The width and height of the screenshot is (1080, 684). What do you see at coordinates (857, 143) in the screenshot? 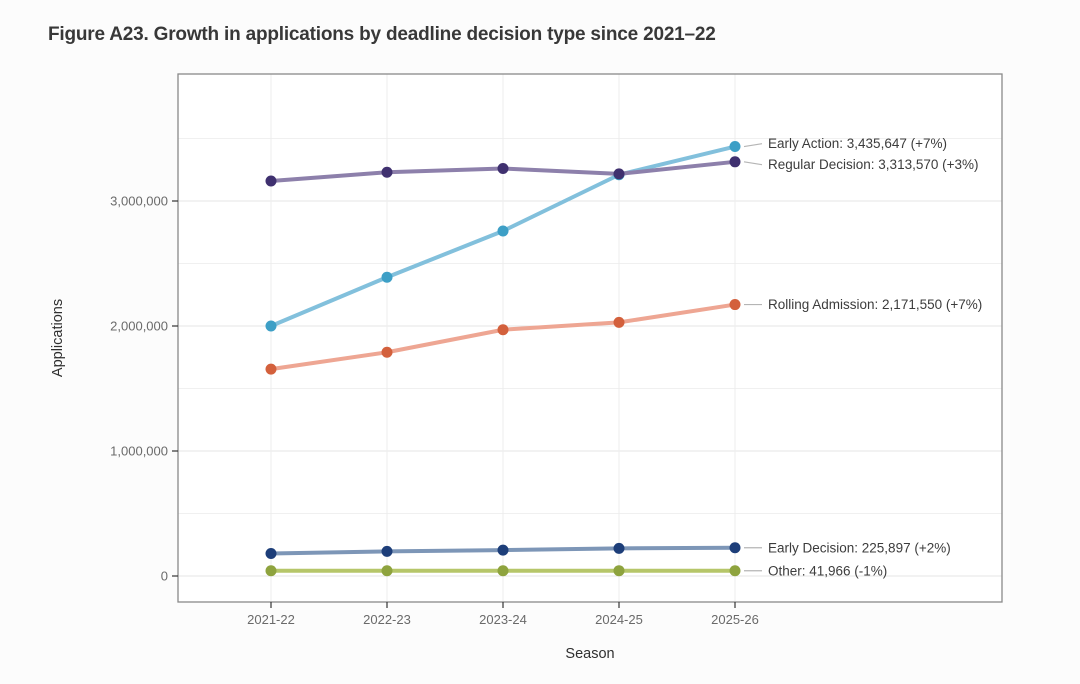
I see `series-annotation-early-action: Early Action: 3,435,647 (+7%)` at bounding box center [857, 143].